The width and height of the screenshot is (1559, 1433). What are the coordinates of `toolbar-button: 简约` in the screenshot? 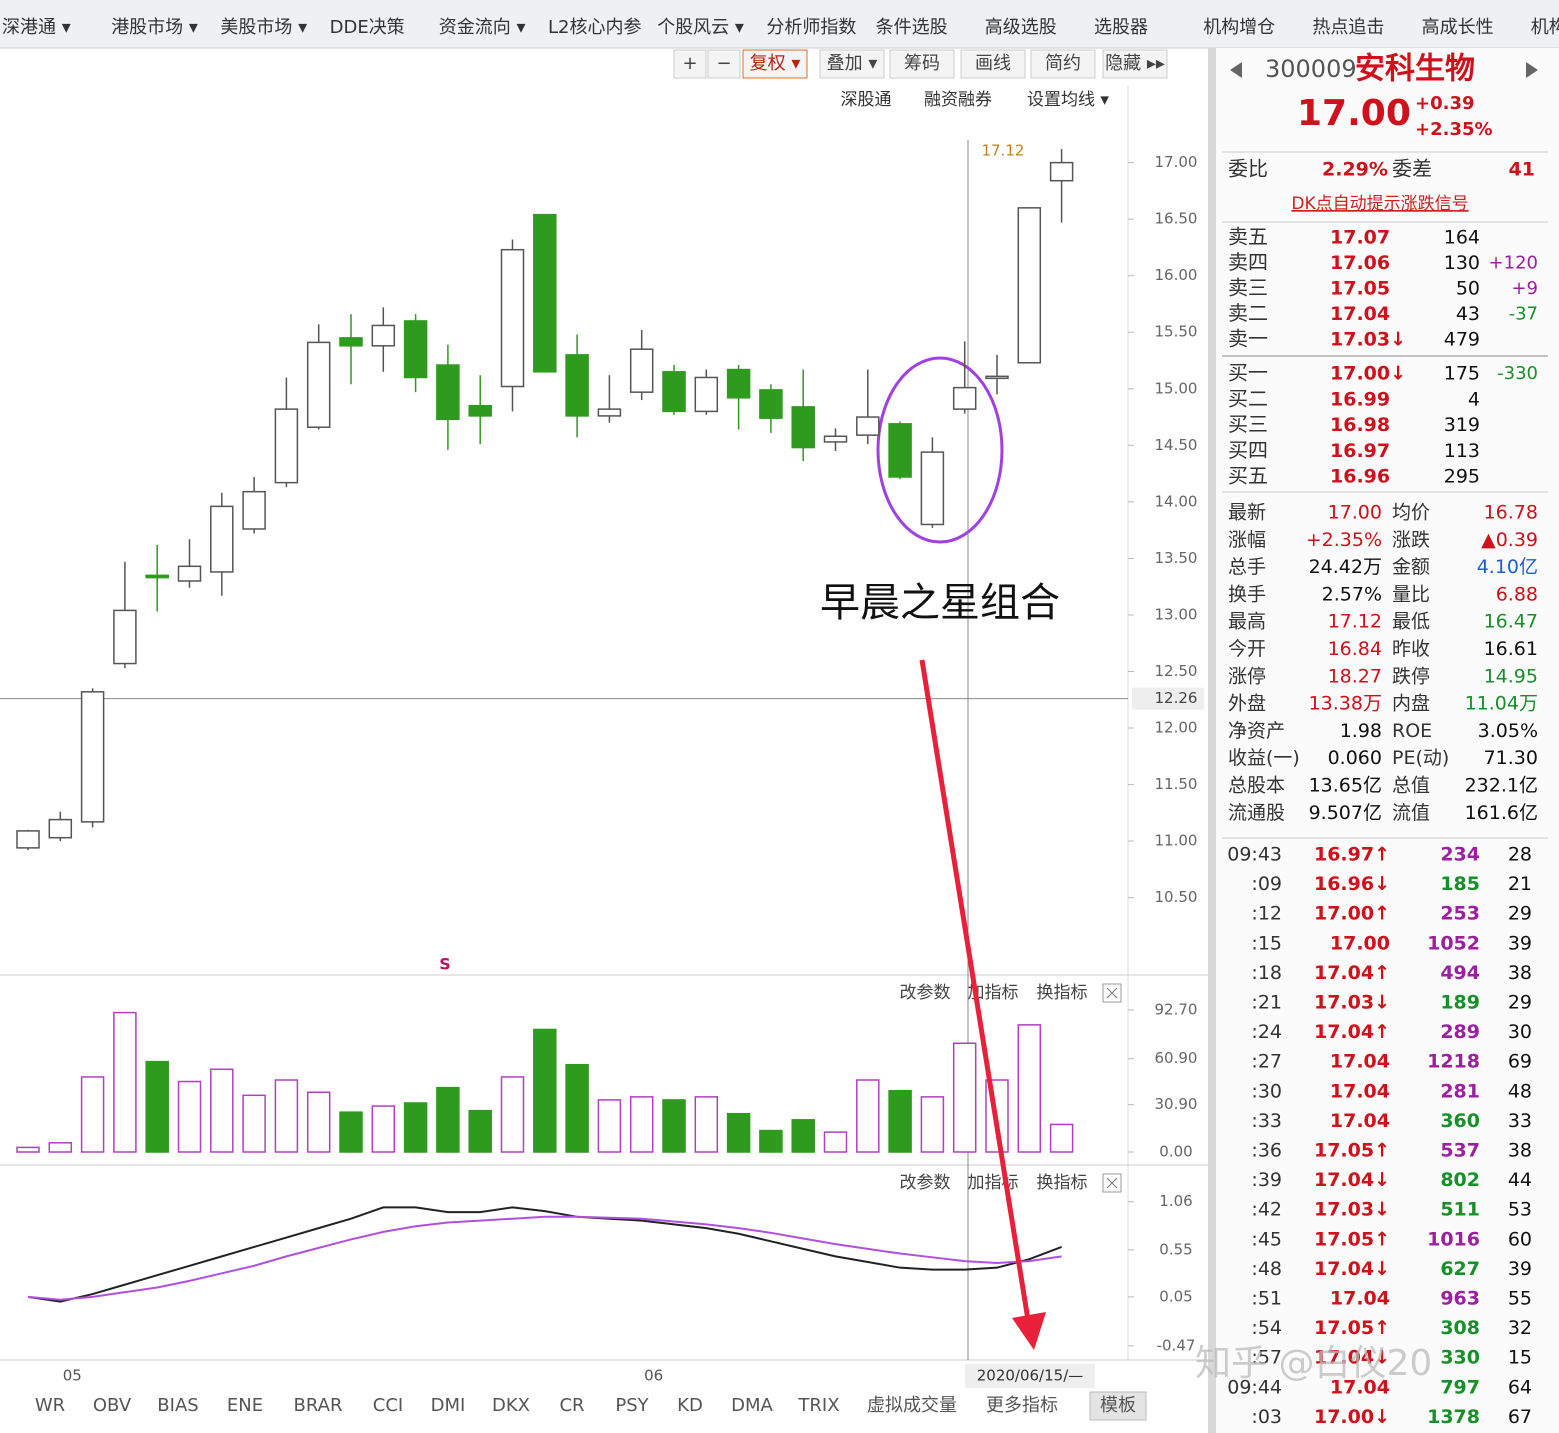 It's located at (1063, 63).